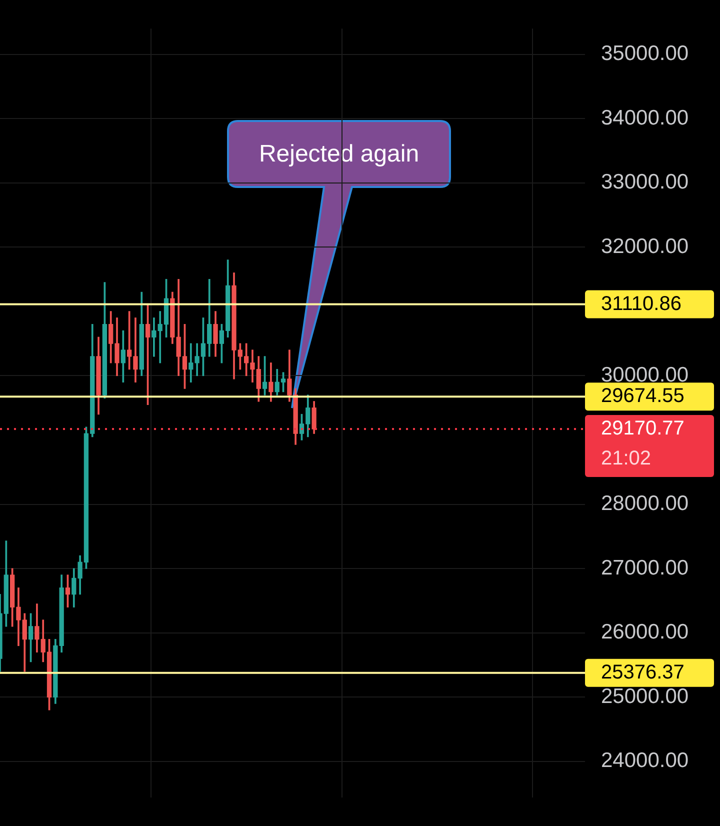 The image size is (720, 826). Describe the element at coordinates (645, 246) in the screenshot. I see `y-tick-label: 32000.00` at that location.